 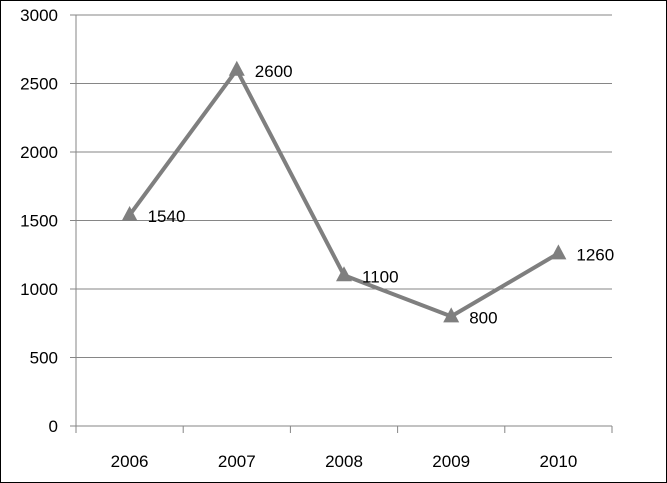 I want to click on y-tick-label: 1000, so click(x=39, y=289).